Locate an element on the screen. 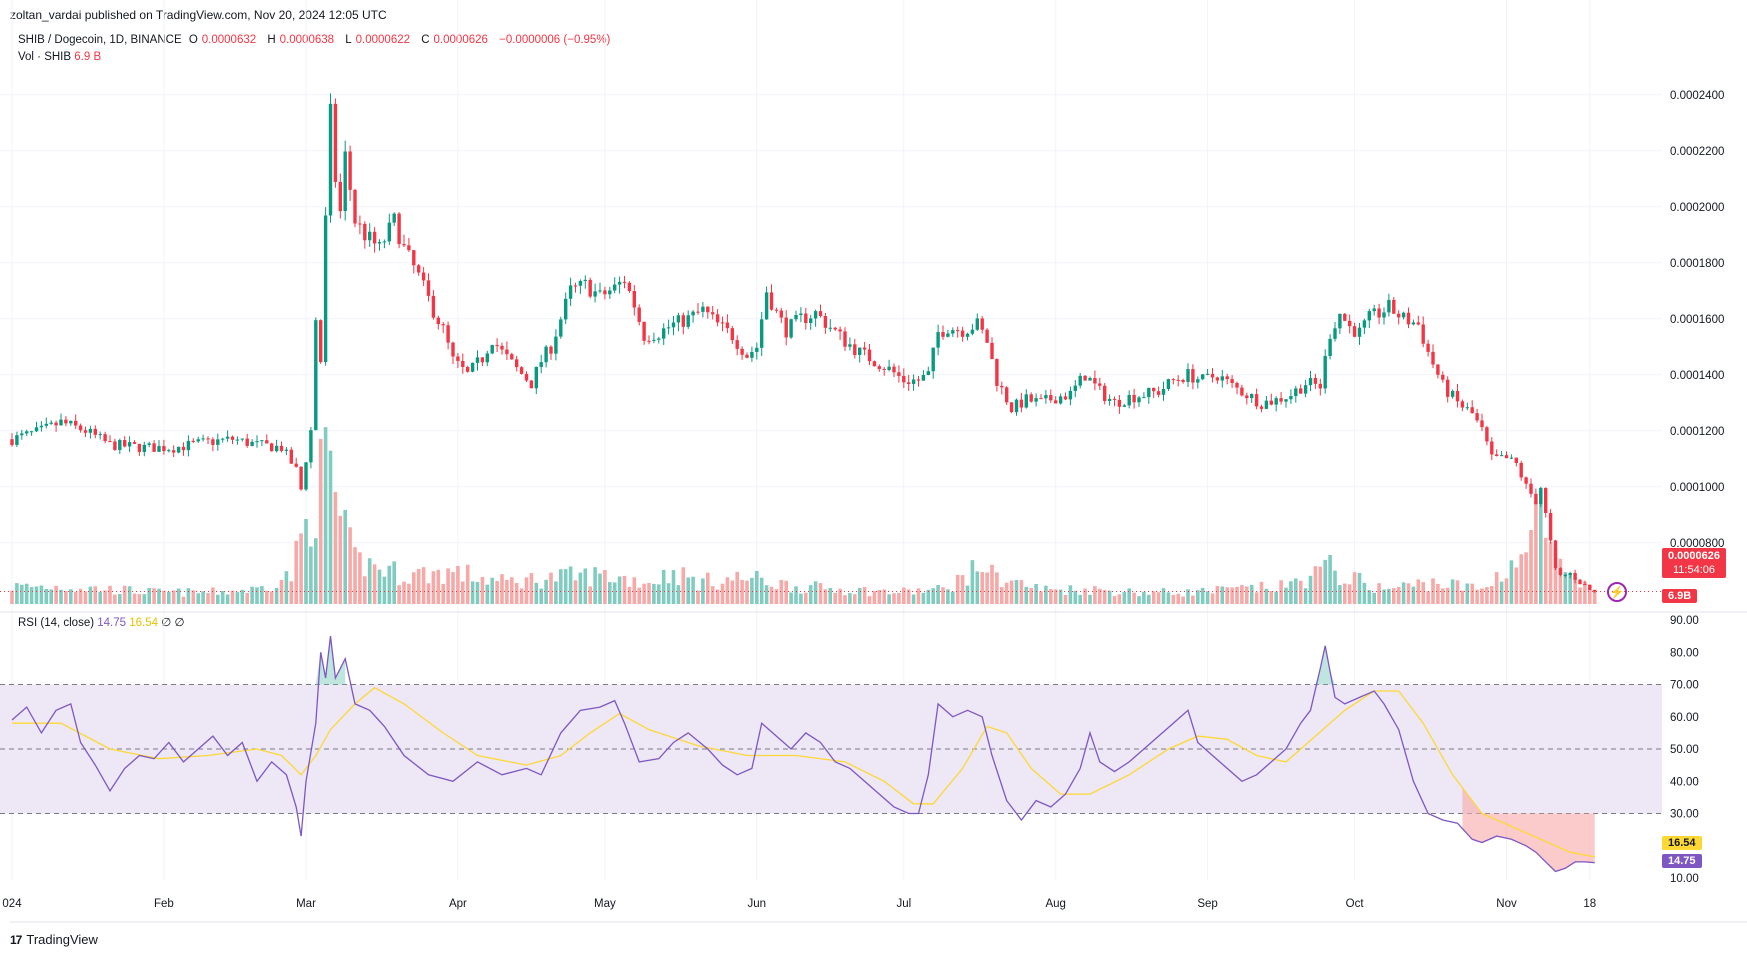  rsi-tick-label: 90.00 is located at coordinates (1684, 621).